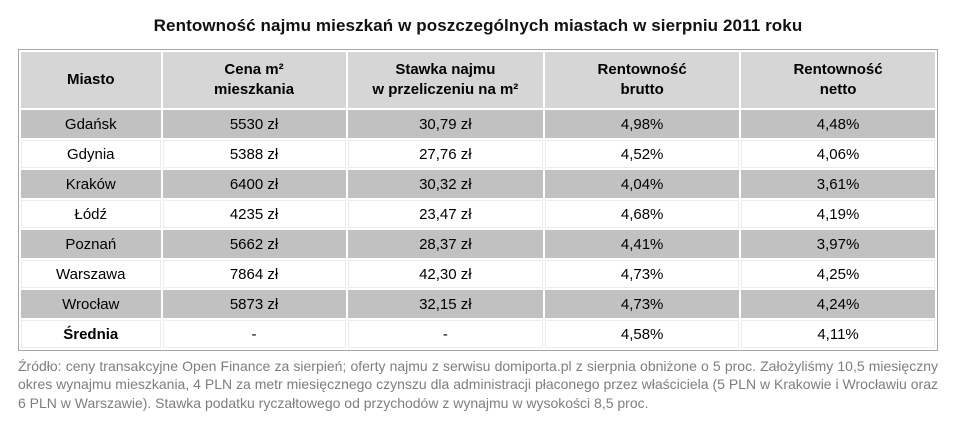 Image resolution: width=956 pixels, height=448 pixels. Describe the element at coordinates (838, 274) in the screenshot. I see `cell-net: 4,25%` at that location.